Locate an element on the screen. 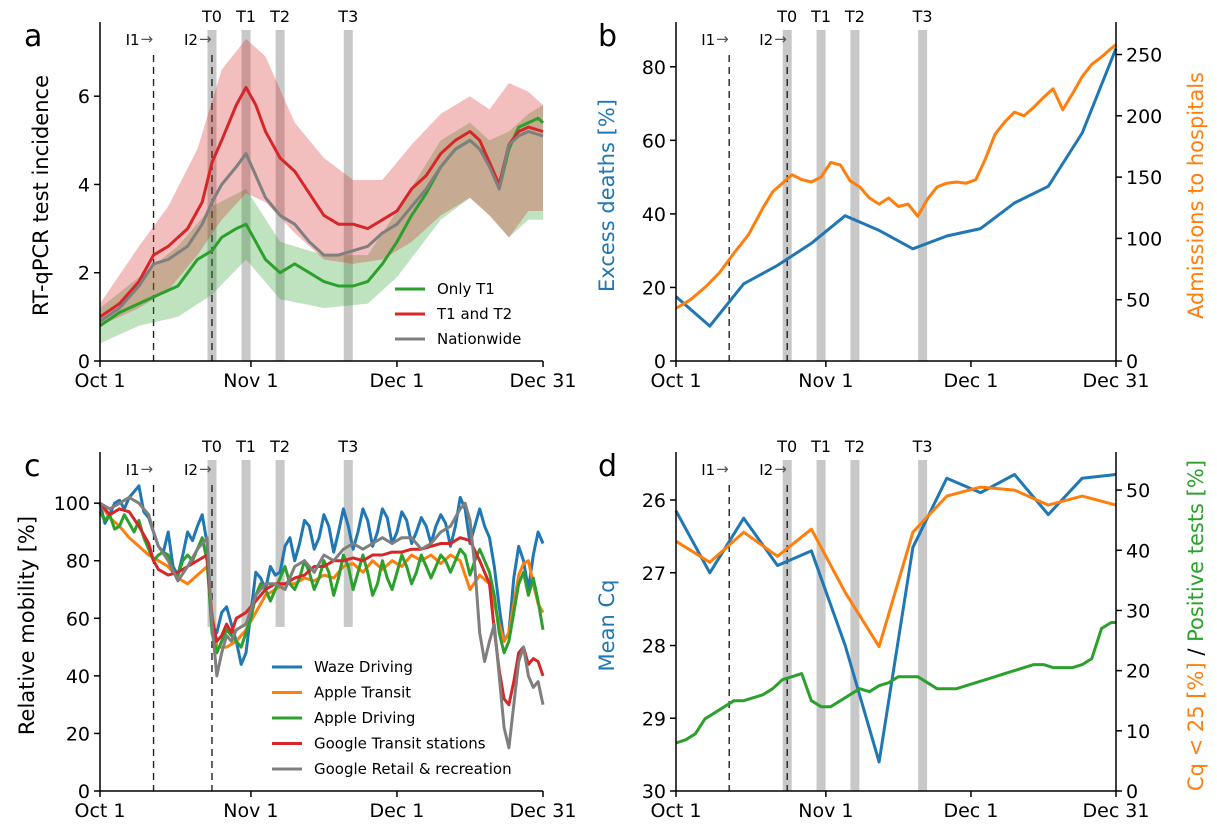 The width and height of the screenshot is (1217, 829). y-axis-label-right: Cq < 25 [%] / Positive tests [%] is located at coordinates (1196, 625).